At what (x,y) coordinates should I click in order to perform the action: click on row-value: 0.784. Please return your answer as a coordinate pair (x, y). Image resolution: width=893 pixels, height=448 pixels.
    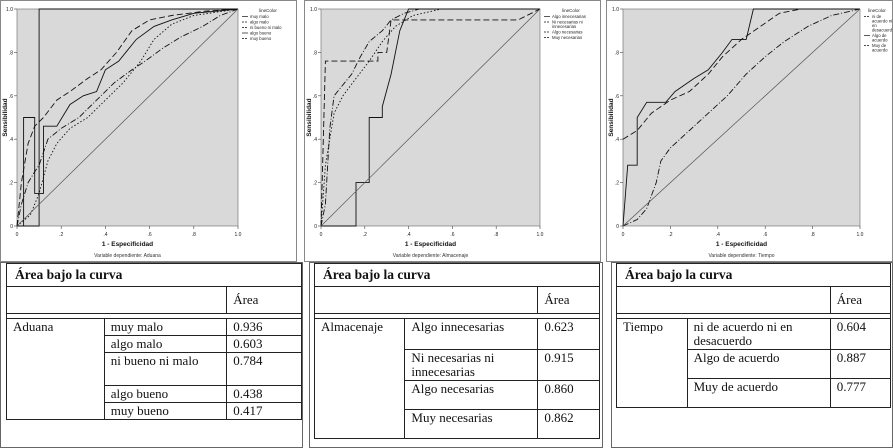
    Looking at the image, I should click on (264, 369).